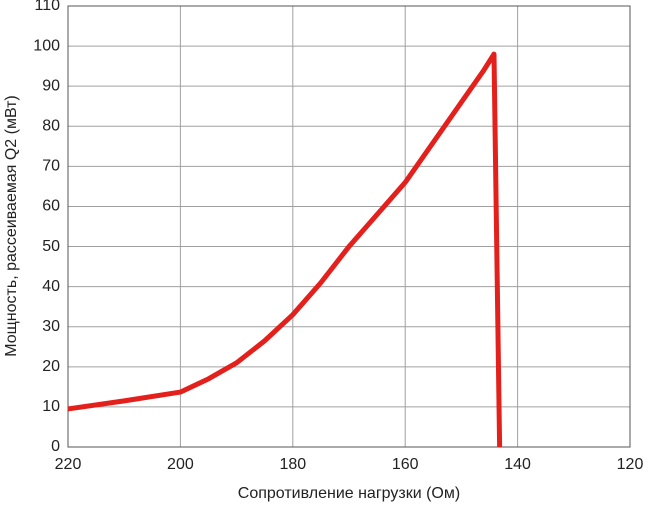 This screenshot has width=649, height=507. I want to click on y-tick-label: 30, so click(51, 326).